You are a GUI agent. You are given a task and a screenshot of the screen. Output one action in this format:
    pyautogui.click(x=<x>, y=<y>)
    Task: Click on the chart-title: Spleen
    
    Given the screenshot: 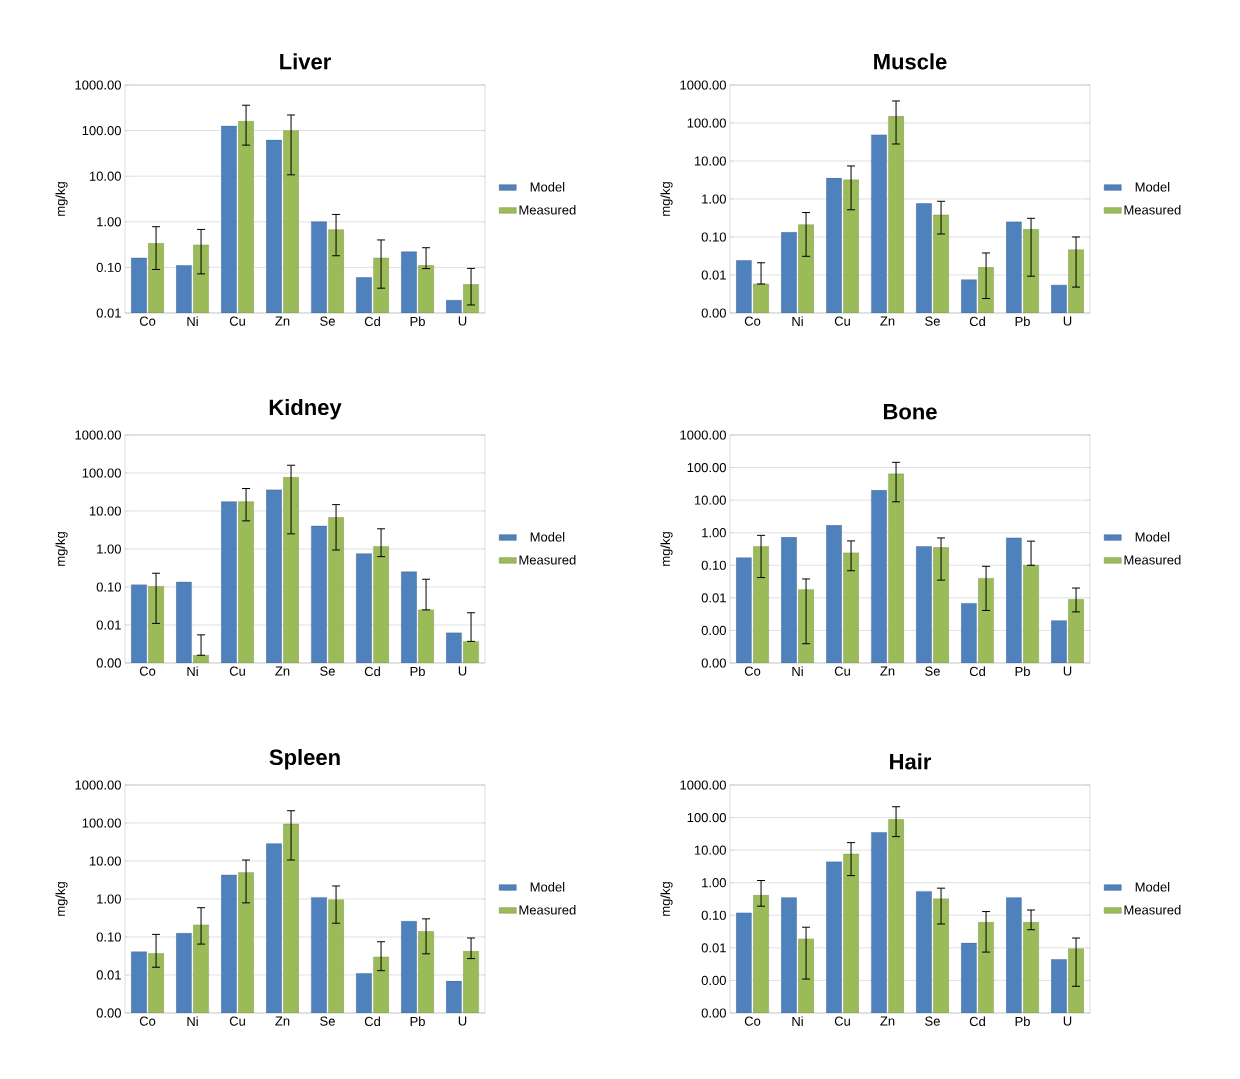 What is the action you would take?
    pyautogui.click(x=304, y=759)
    